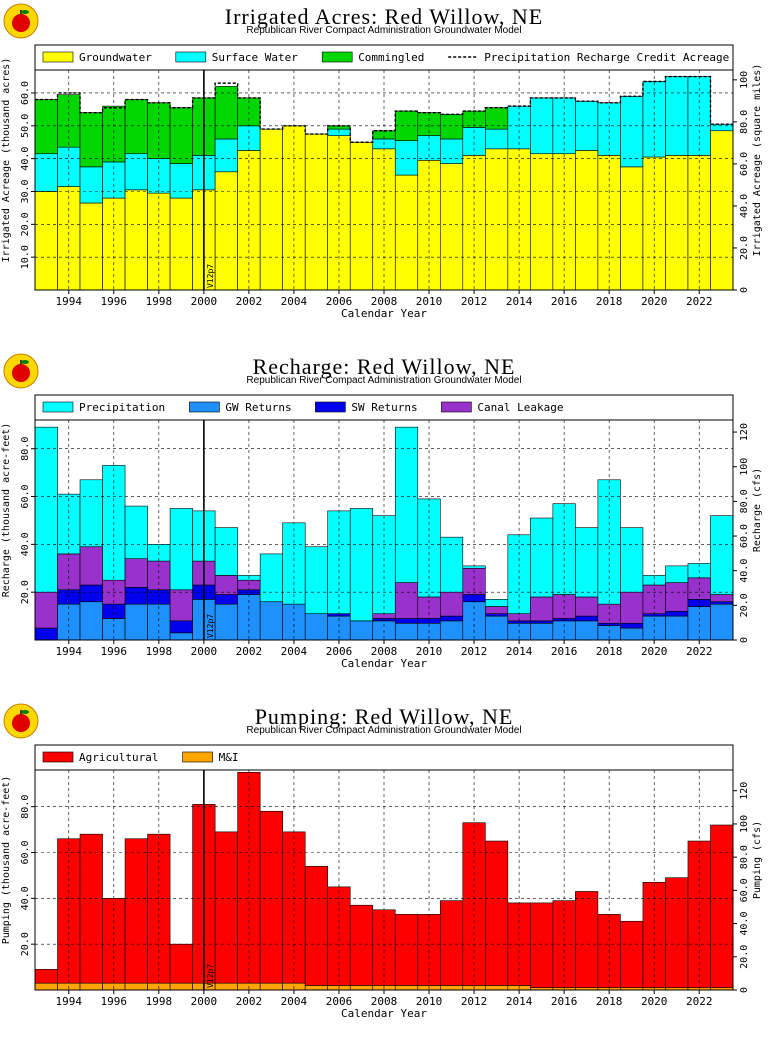 This screenshot has height=1045, width=768. I want to click on y2-tick-label: 20.0, so click(744, 605).